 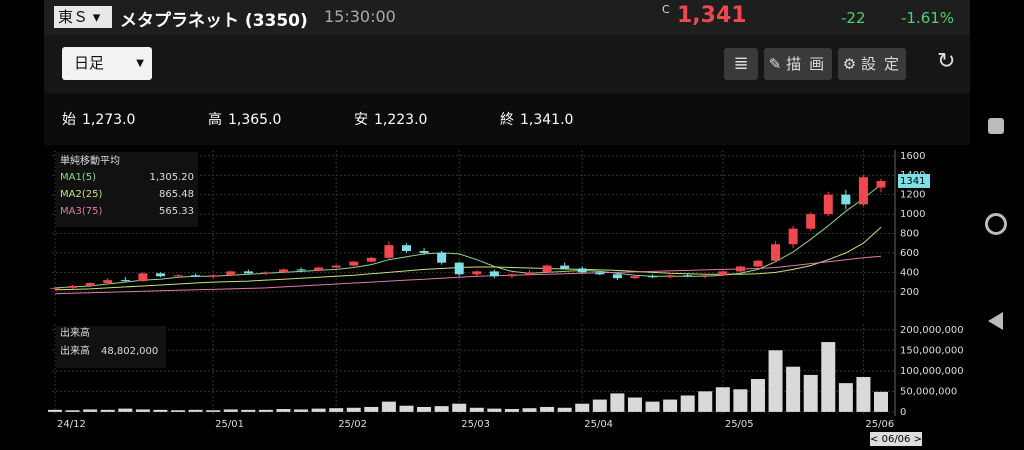 What do you see at coordinates (996, 224) in the screenshot?
I see `nav-home` at bounding box center [996, 224].